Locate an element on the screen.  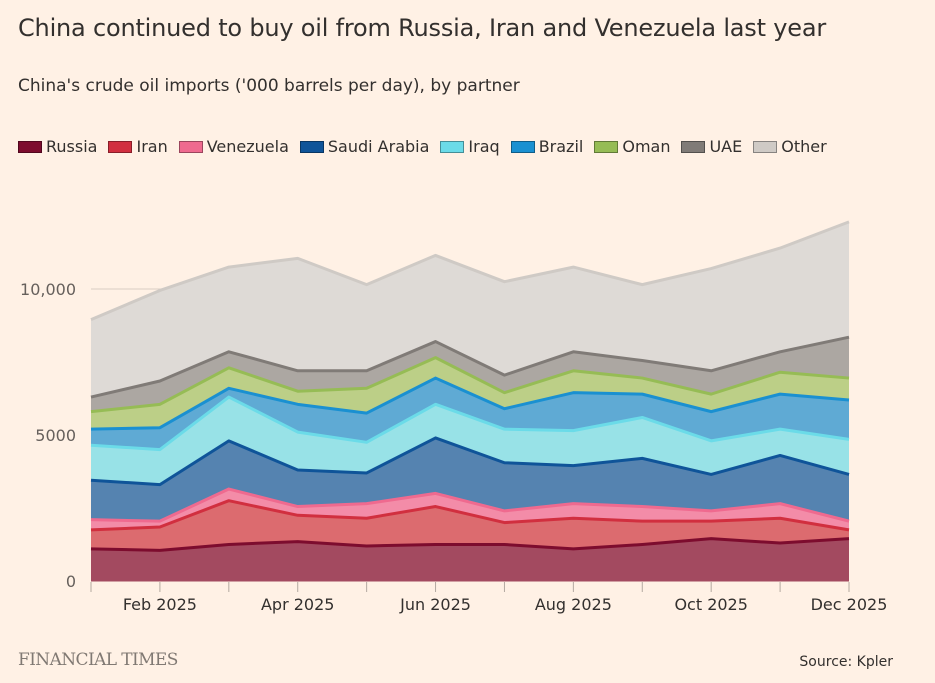
line-uae is located at coordinates (470, 367).